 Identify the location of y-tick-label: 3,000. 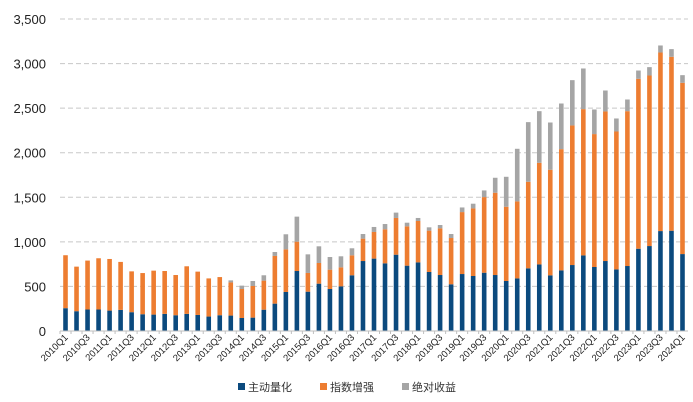
(29, 64).